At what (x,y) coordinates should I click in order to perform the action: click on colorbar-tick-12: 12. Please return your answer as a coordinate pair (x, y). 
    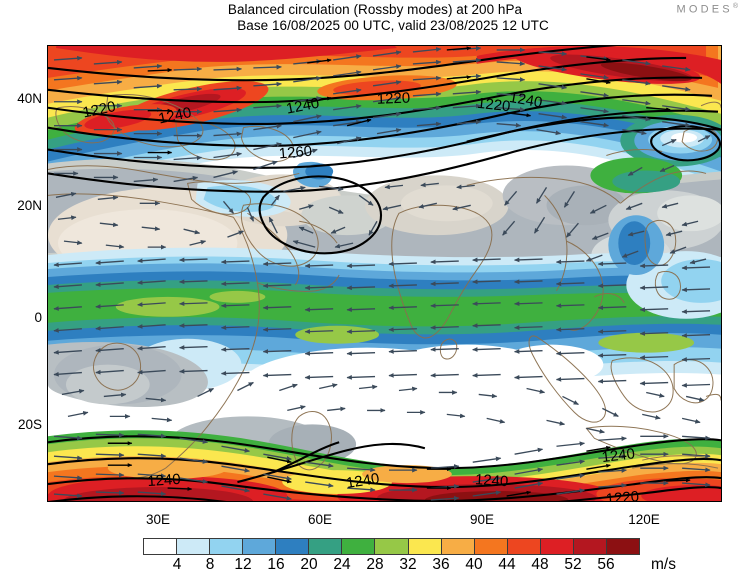
    Looking at the image, I should click on (243, 564).